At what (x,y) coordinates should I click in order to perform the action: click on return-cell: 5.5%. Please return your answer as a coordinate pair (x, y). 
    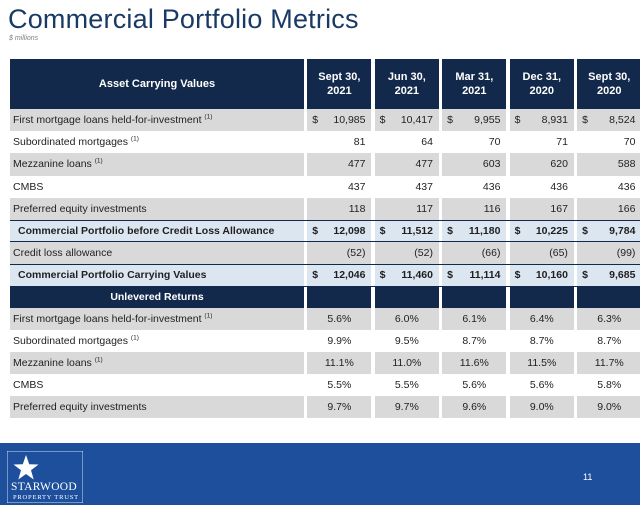
    Looking at the image, I should click on (406, 385).